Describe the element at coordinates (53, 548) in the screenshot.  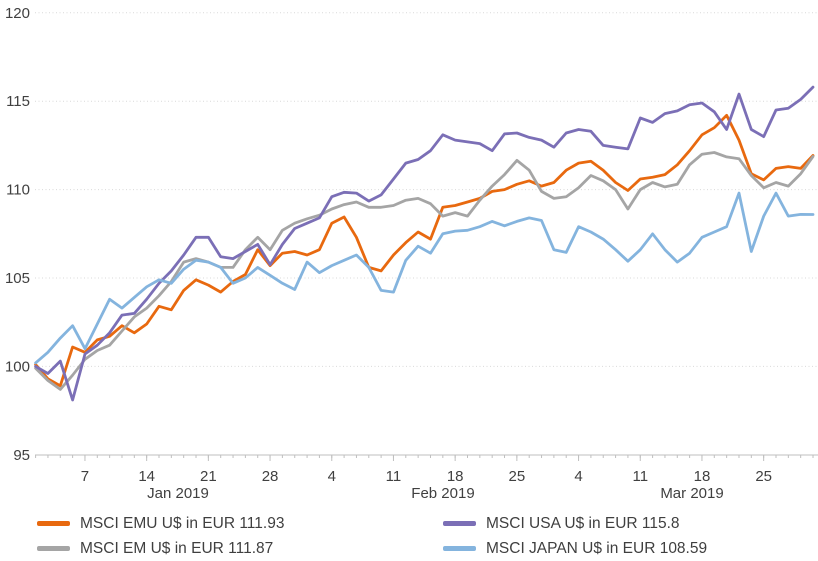
I see `legend-swatch-em` at that location.